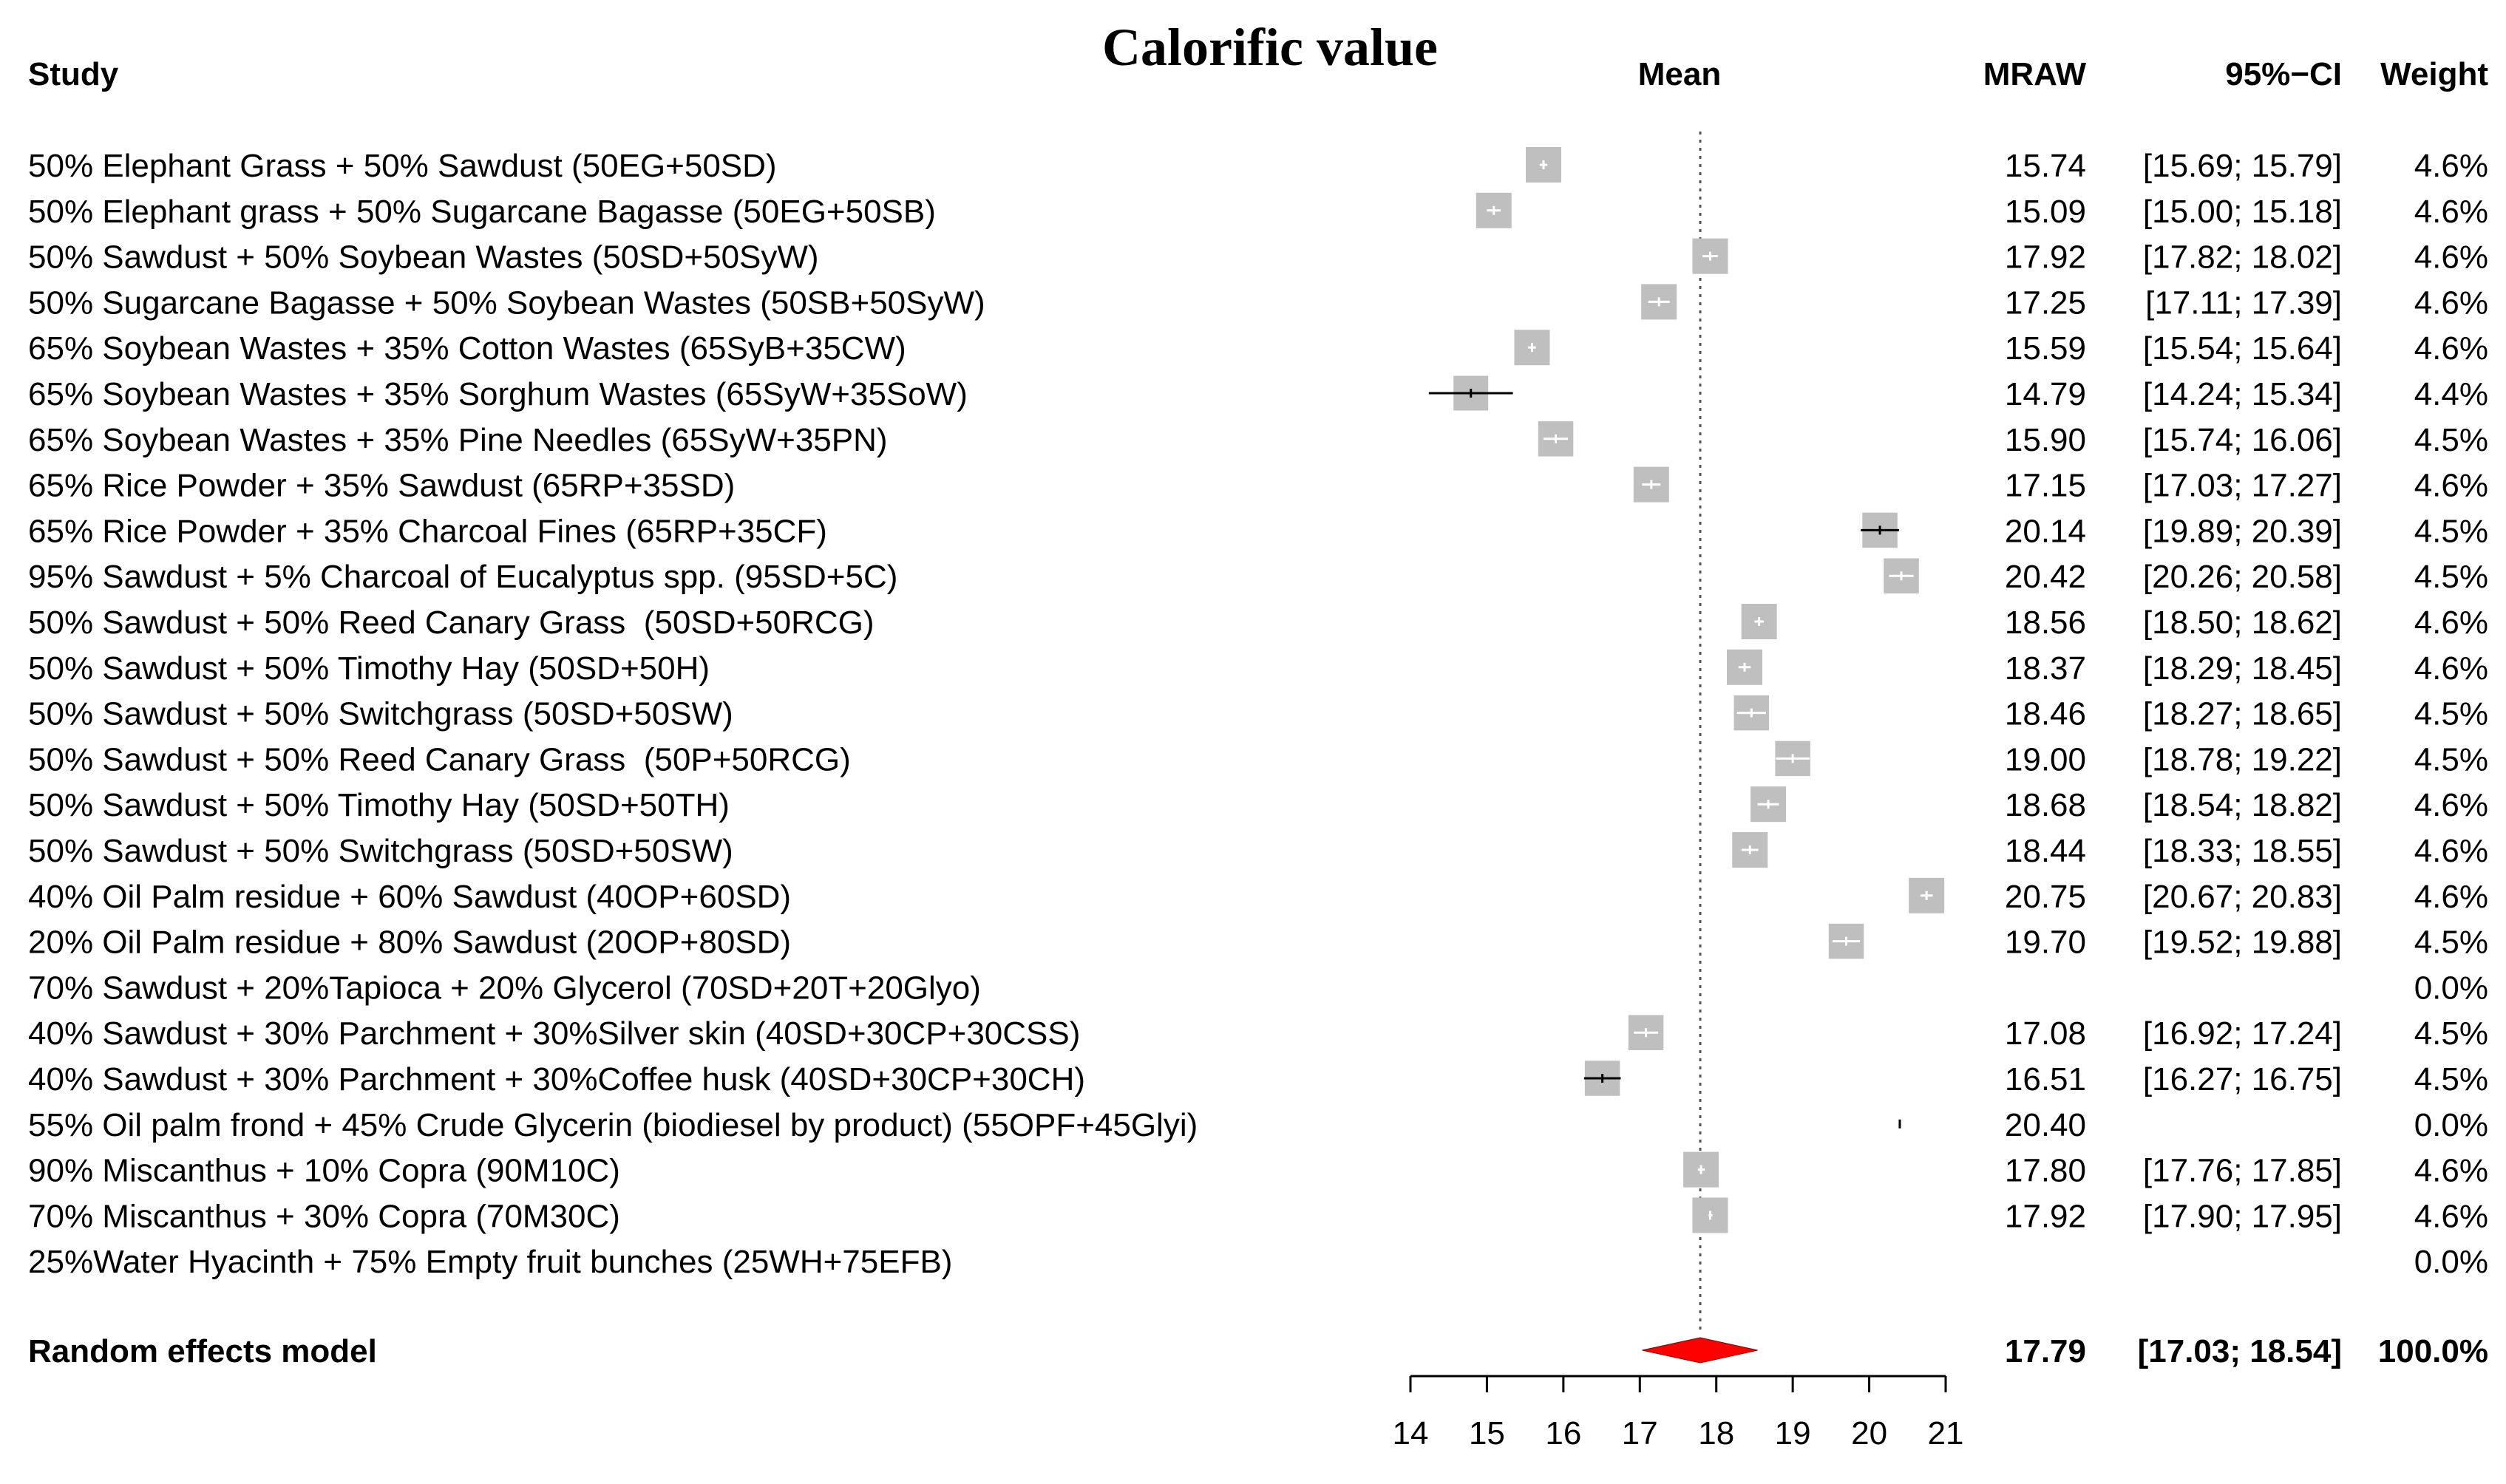 This screenshot has height=1484, width=2506. Describe the element at coordinates (2045, 303) in the screenshot. I see `mraw-value: 17.25` at that location.